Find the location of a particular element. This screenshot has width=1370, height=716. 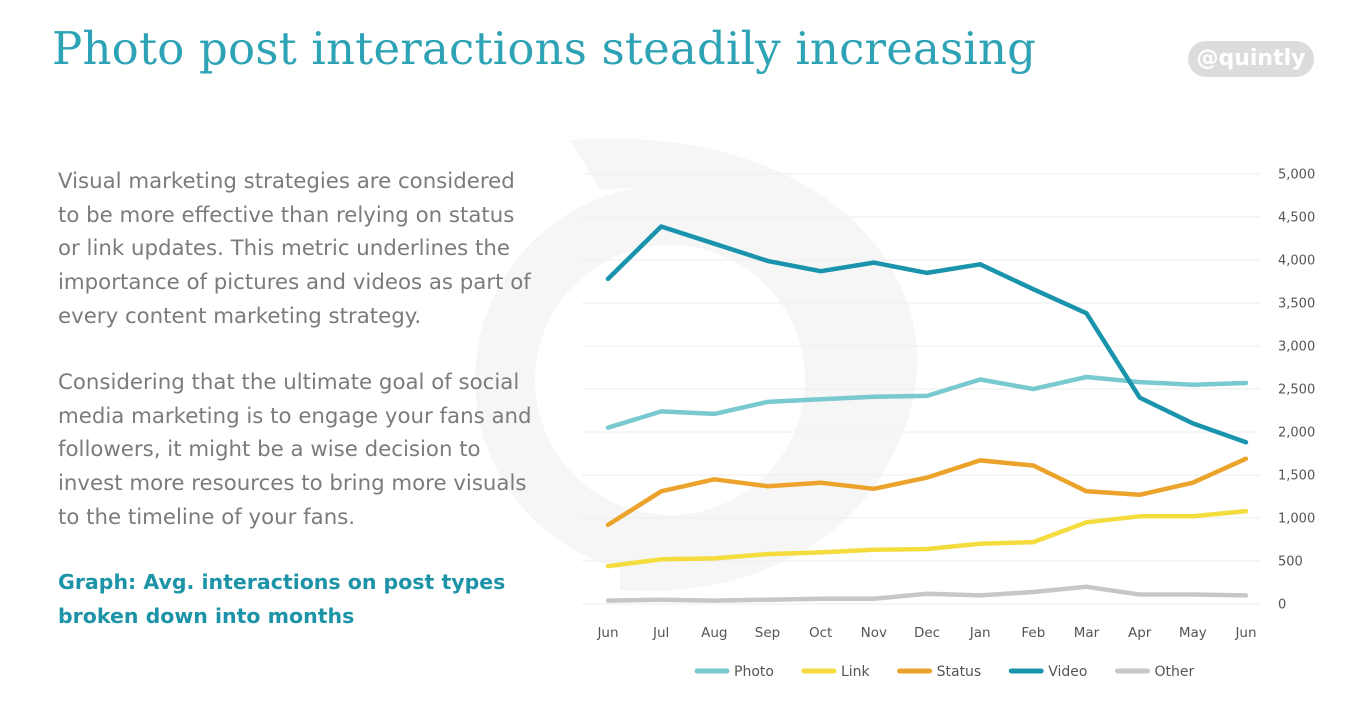

y-tick-label: 0 is located at coordinates (1282, 605).